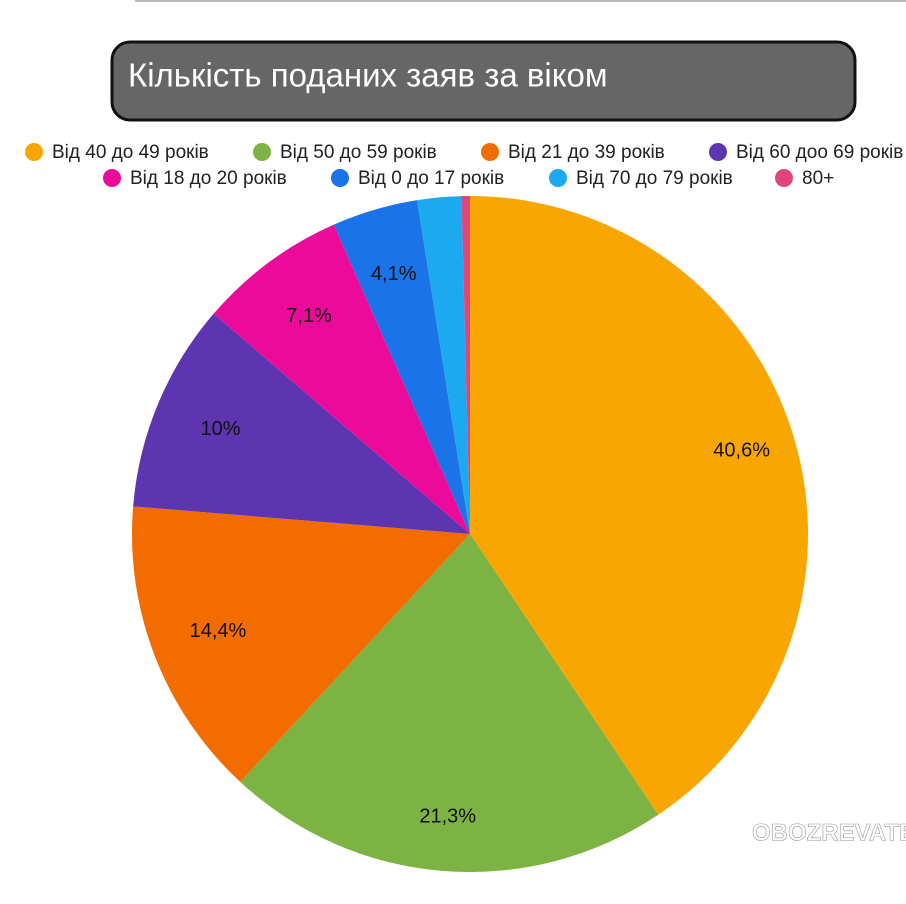 This screenshot has width=906, height=904. What do you see at coordinates (208, 178) in the screenshot?
I see `legend-label: Від 18 до 20 років` at bounding box center [208, 178].